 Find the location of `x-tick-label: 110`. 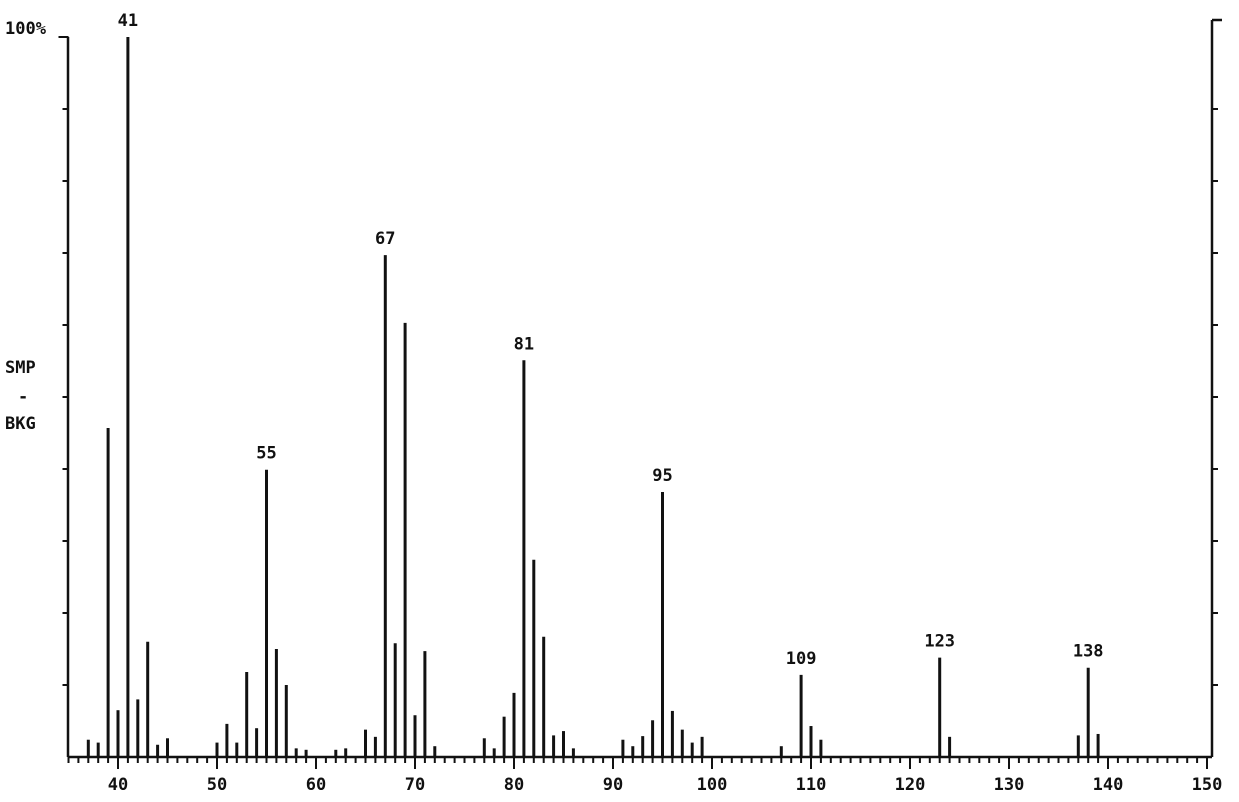

x-tick-label: 110 is located at coordinates (811, 785).